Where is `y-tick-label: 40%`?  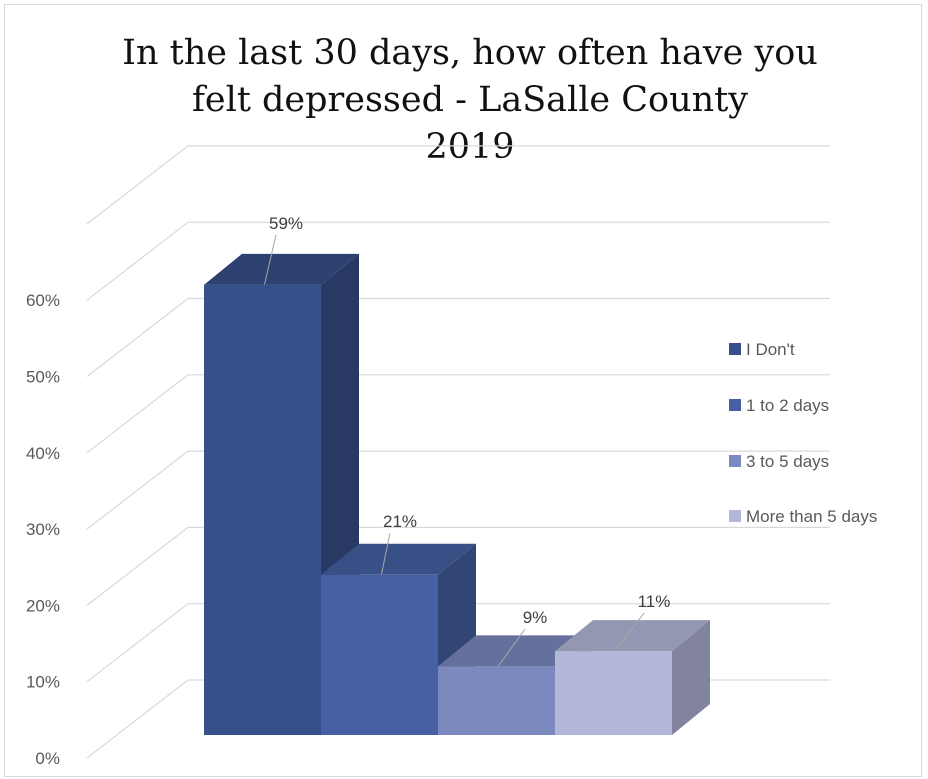 y-tick-label: 40% is located at coordinates (43, 453).